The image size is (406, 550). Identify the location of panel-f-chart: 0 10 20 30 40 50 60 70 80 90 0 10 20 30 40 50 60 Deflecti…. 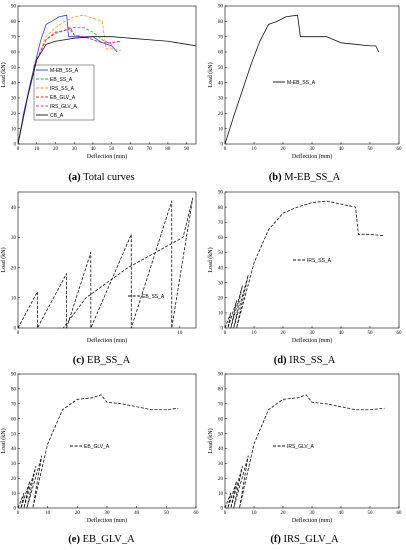
(305, 448).